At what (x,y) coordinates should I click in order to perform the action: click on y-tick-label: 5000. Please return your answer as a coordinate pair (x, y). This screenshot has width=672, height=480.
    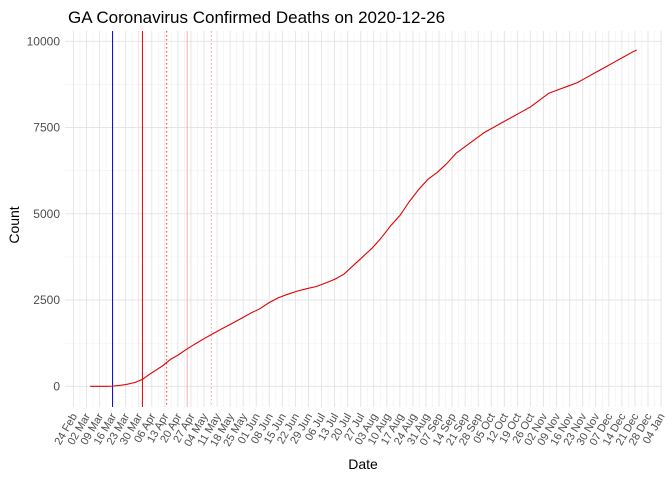
    Looking at the image, I should click on (46, 214).